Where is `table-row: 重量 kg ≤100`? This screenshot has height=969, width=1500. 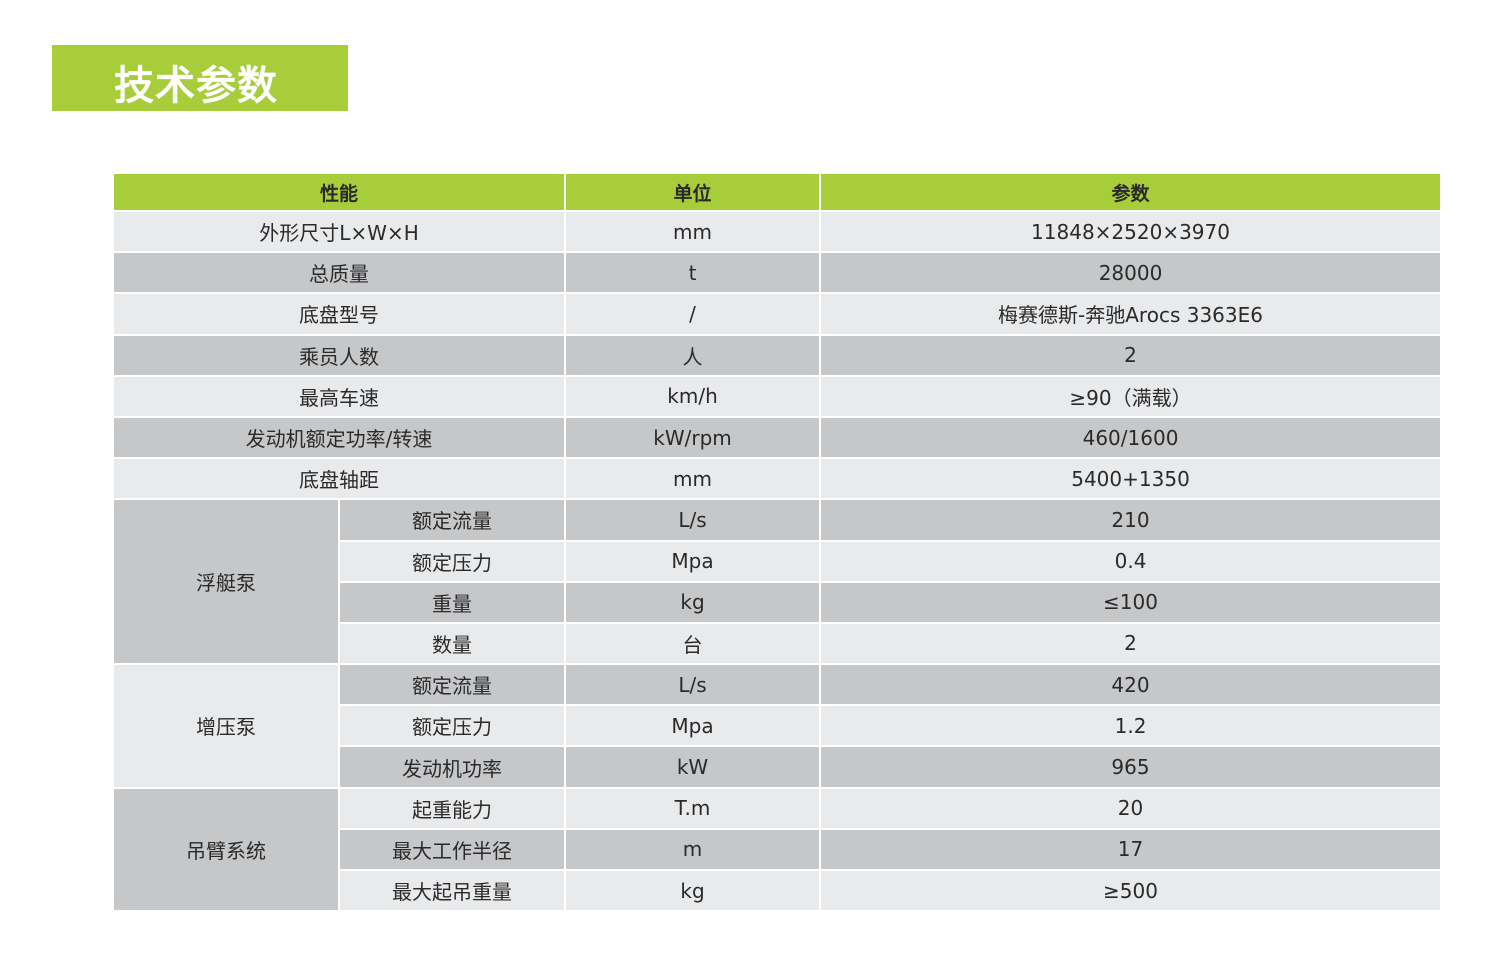
table-row: 重量 kg ≤100 is located at coordinates (777, 602).